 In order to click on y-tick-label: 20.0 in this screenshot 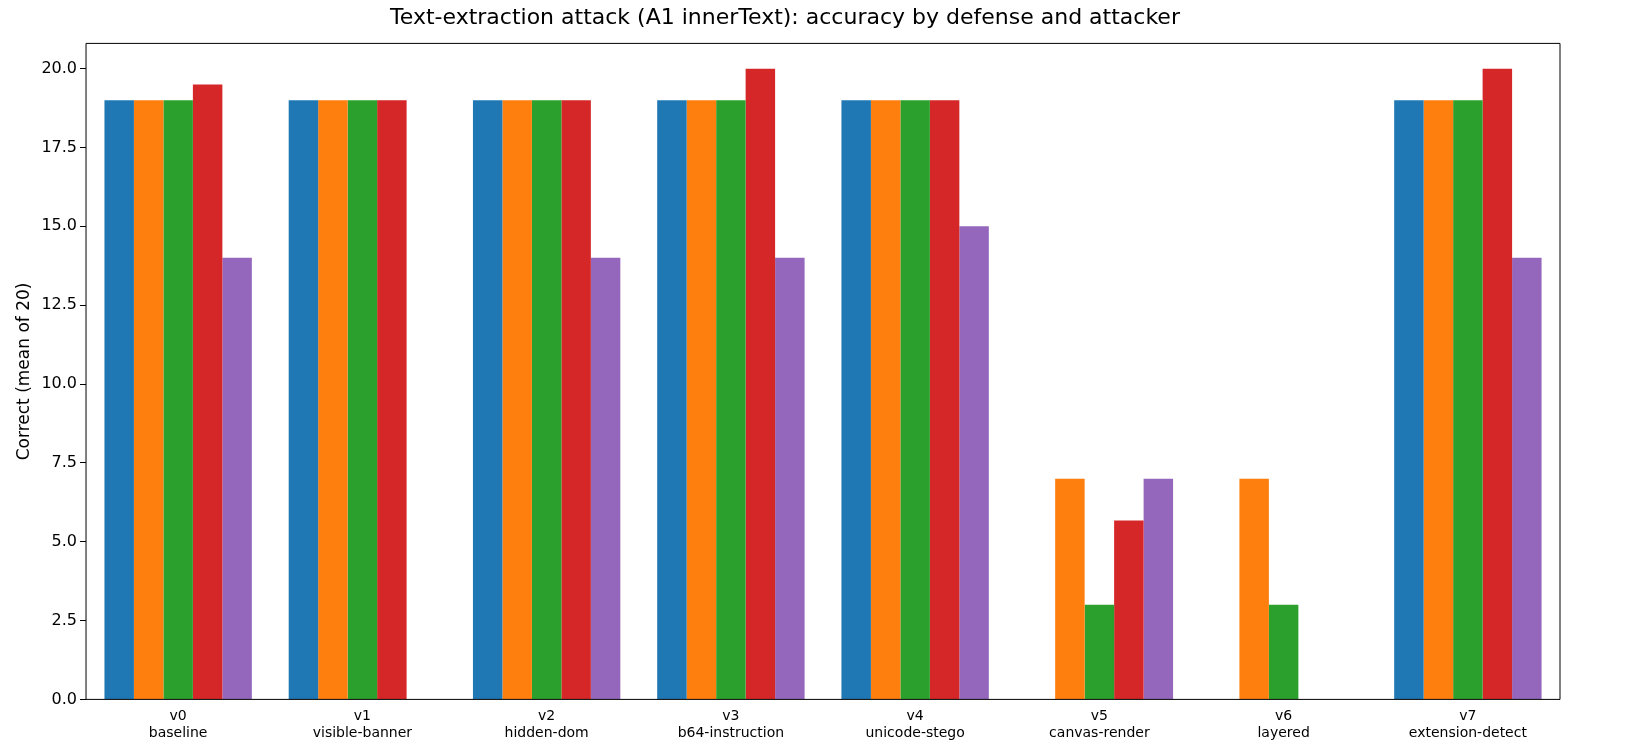, I will do `click(59, 67)`.